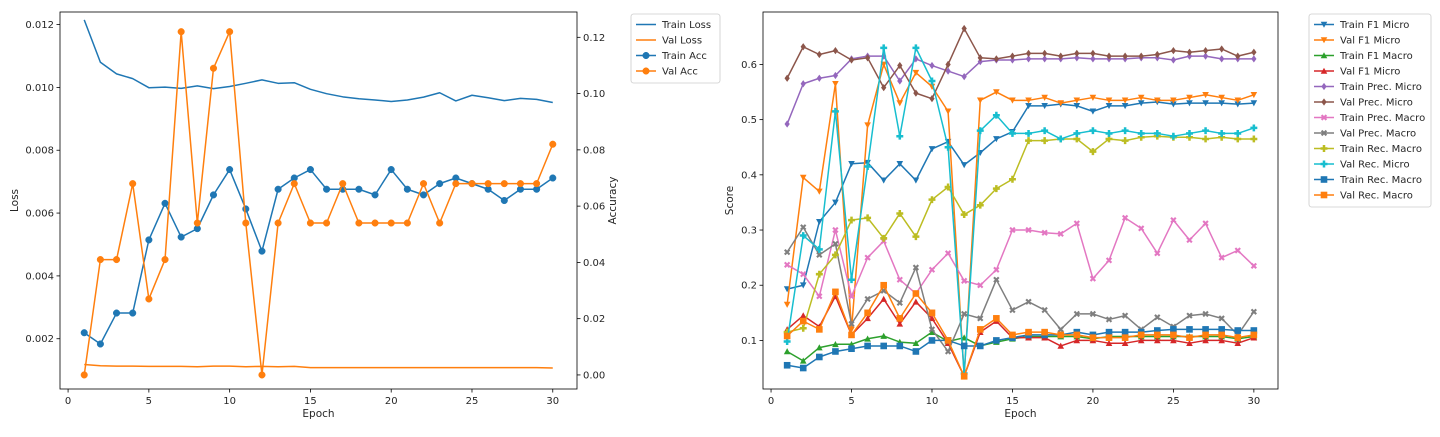 The image size is (1440, 437). I want to click on legend-label: Val Rec. Macro, so click(1376, 196).